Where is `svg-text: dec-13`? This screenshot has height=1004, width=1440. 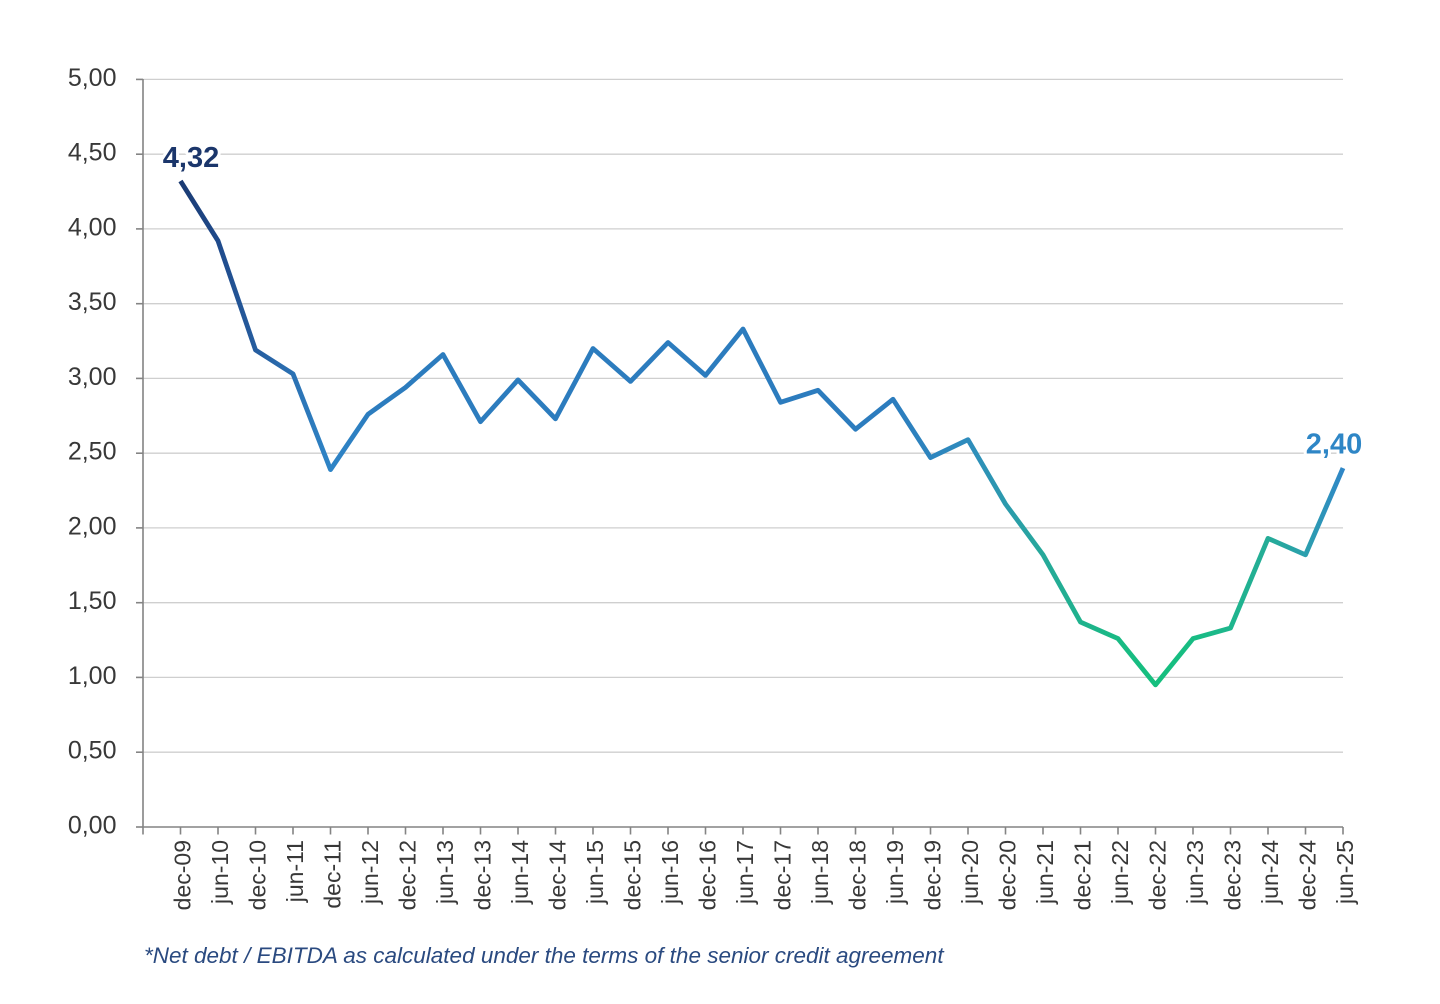 svg-text: dec-13 is located at coordinates (482, 875).